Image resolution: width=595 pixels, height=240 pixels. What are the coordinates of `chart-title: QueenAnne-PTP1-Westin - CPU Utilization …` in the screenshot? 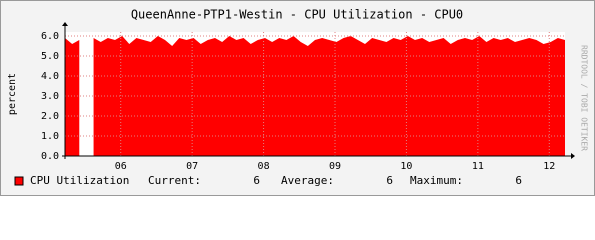 It's located at (297, 15).